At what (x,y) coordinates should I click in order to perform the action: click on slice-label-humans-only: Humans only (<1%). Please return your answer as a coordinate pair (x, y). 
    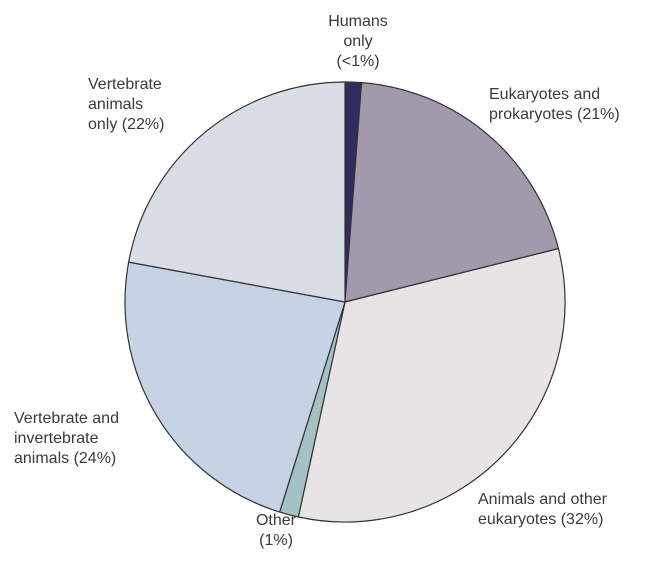
    Looking at the image, I should click on (358, 41).